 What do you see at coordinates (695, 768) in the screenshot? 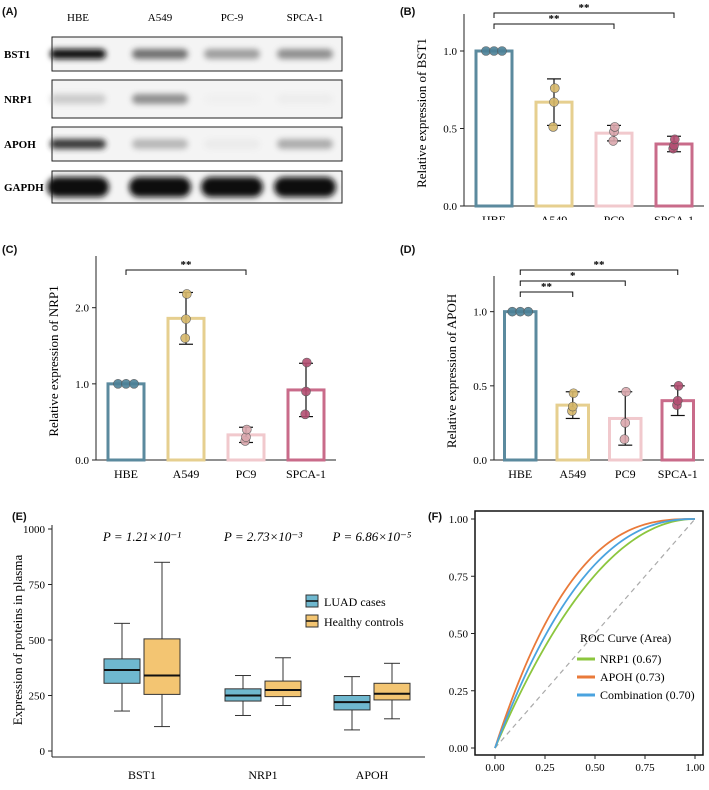
I see `x-tick-label: 1.00` at bounding box center [695, 768].